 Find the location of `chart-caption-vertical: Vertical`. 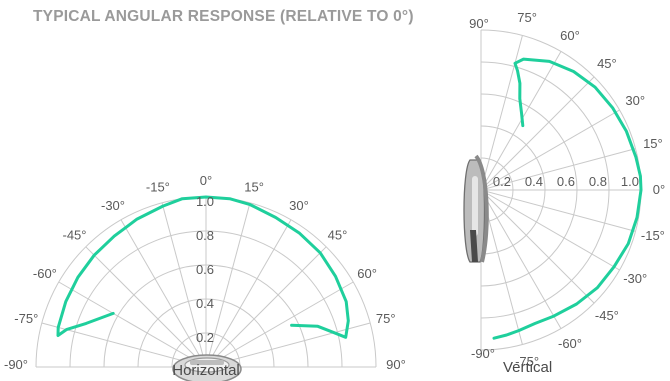

chart-caption-vertical: Vertical is located at coordinates (527, 367).